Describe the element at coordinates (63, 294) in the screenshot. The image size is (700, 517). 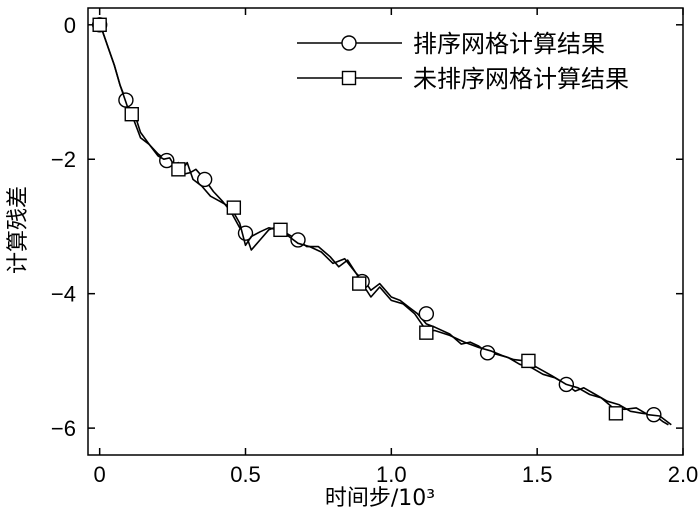
I see `y-tick-label: −4` at that location.